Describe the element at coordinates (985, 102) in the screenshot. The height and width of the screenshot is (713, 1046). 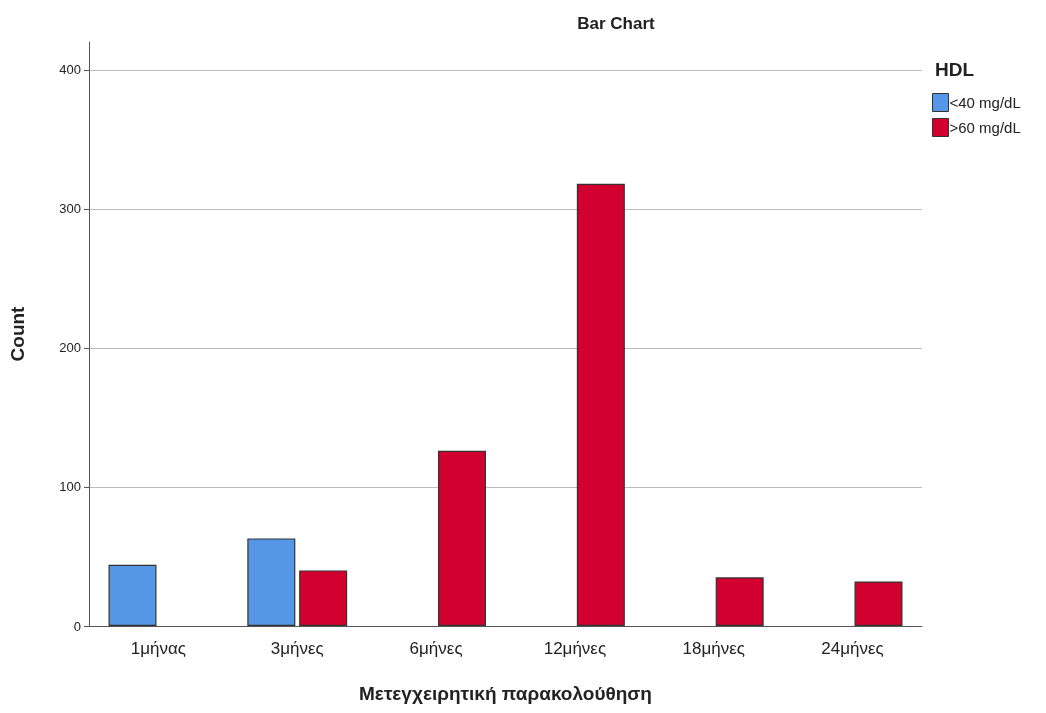
I see `legend-label: <40 mg/dL` at that location.